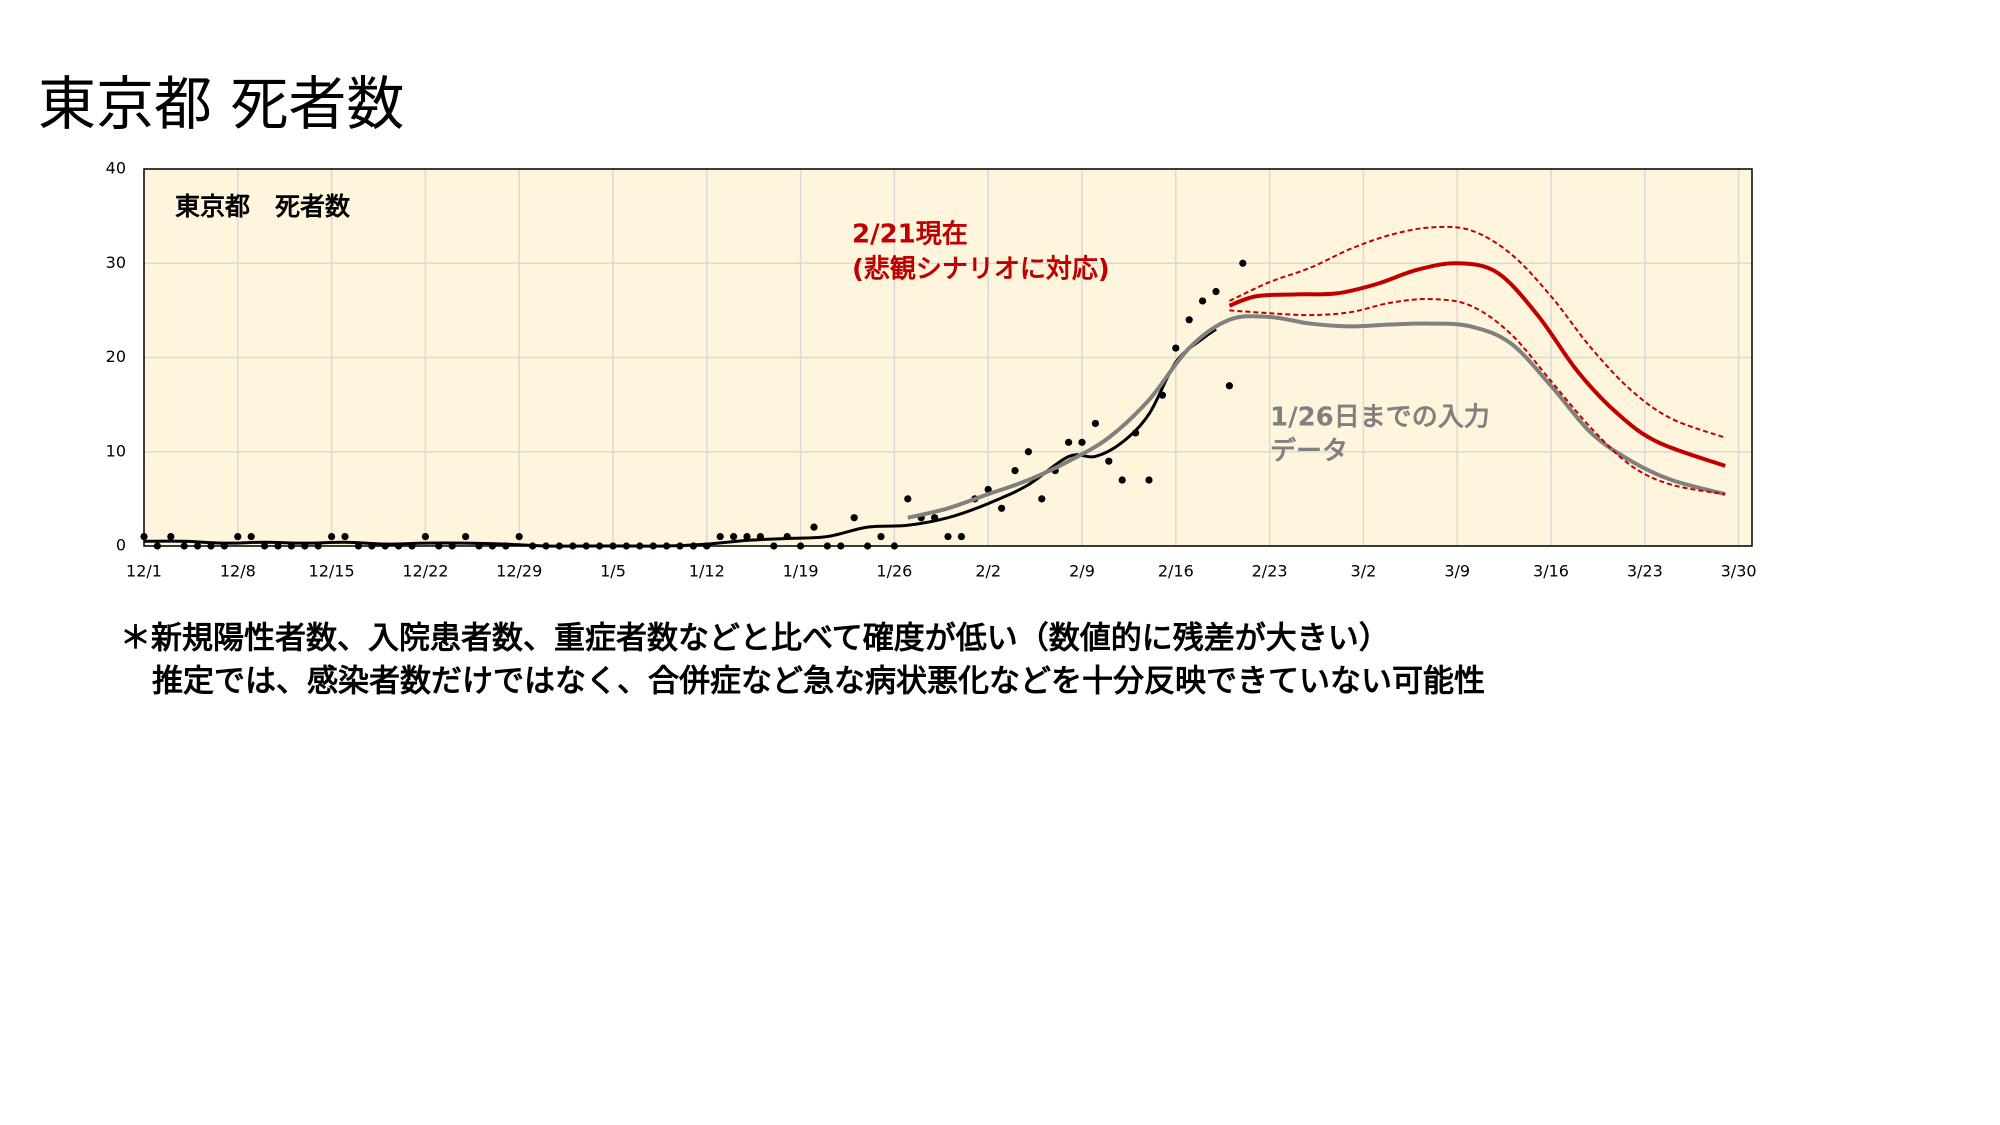 Image resolution: width=2000 pixels, height=1125 pixels. I want to click on x-tick-label: 1/12, so click(707, 571).